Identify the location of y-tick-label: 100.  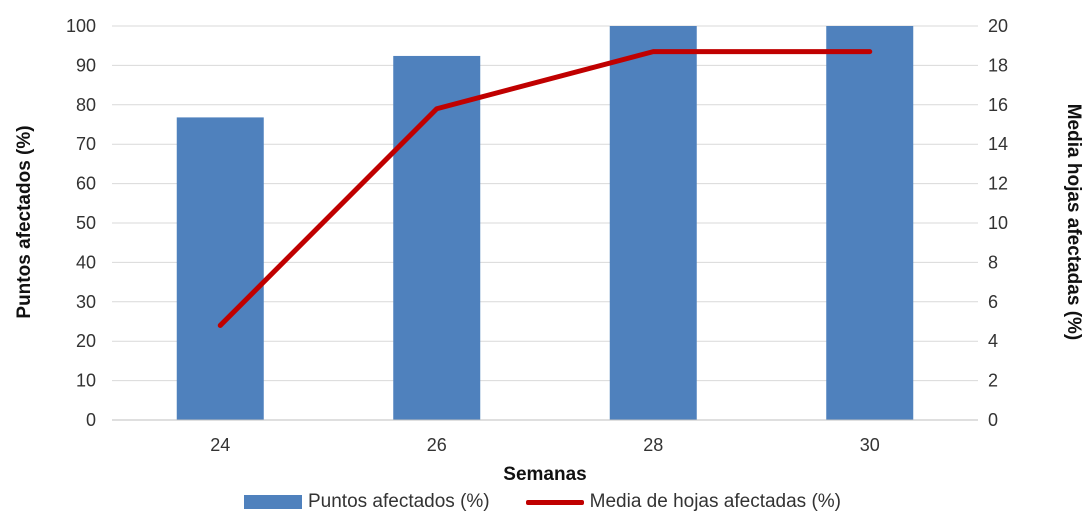
(81, 26).